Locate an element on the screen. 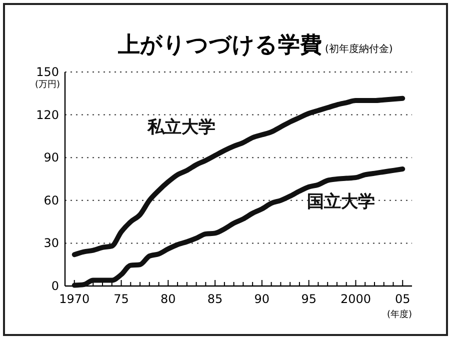  y-tick-label: 90 is located at coordinates (51, 157).